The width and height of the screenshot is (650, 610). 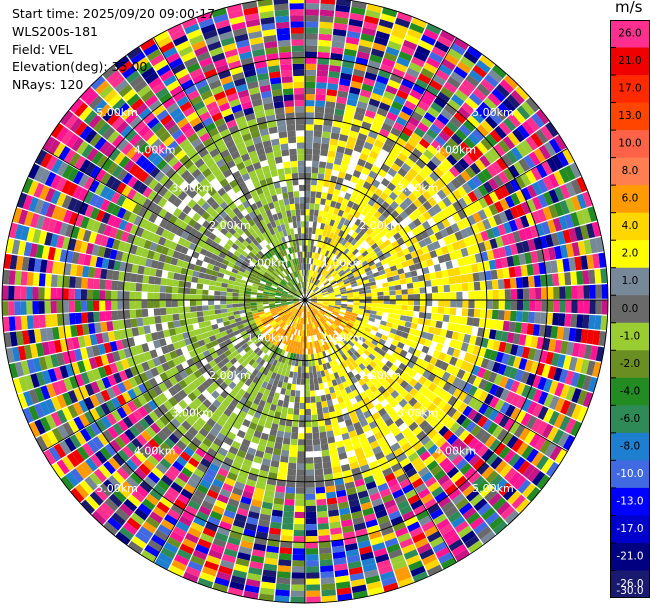 I want to click on colorbar-tick-label: -8.0, so click(x=630, y=446).